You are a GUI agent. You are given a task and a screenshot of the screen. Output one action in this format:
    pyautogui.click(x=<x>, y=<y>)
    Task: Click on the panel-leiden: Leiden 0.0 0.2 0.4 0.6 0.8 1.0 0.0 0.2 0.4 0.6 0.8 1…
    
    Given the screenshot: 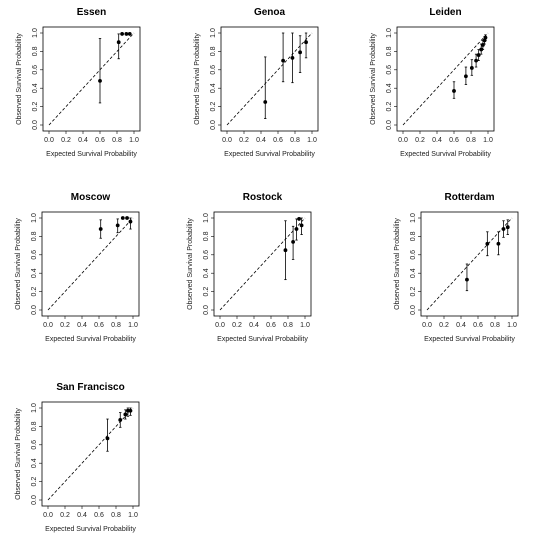 What is the action you would take?
    pyautogui.click(x=432, y=82)
    